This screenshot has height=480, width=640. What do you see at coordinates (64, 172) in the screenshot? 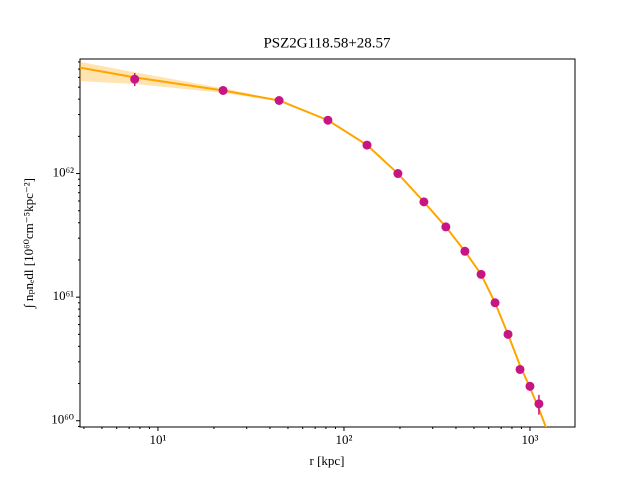
I see `y-tick-label: 10⁶²` at bounding box center [64, 172].